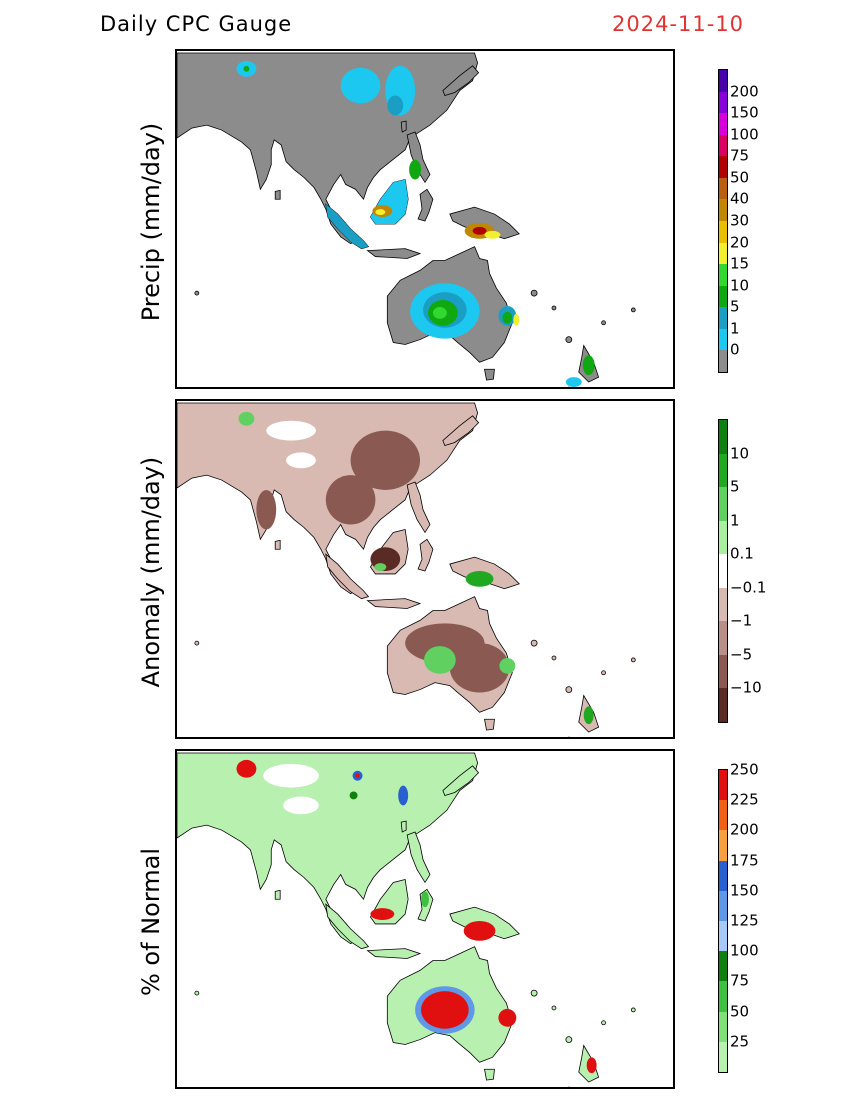  What do you see at coordinates (746, 687) in the screenshot?
I see `colorbar-tick-label: −10` at bounding box center [746, 687].